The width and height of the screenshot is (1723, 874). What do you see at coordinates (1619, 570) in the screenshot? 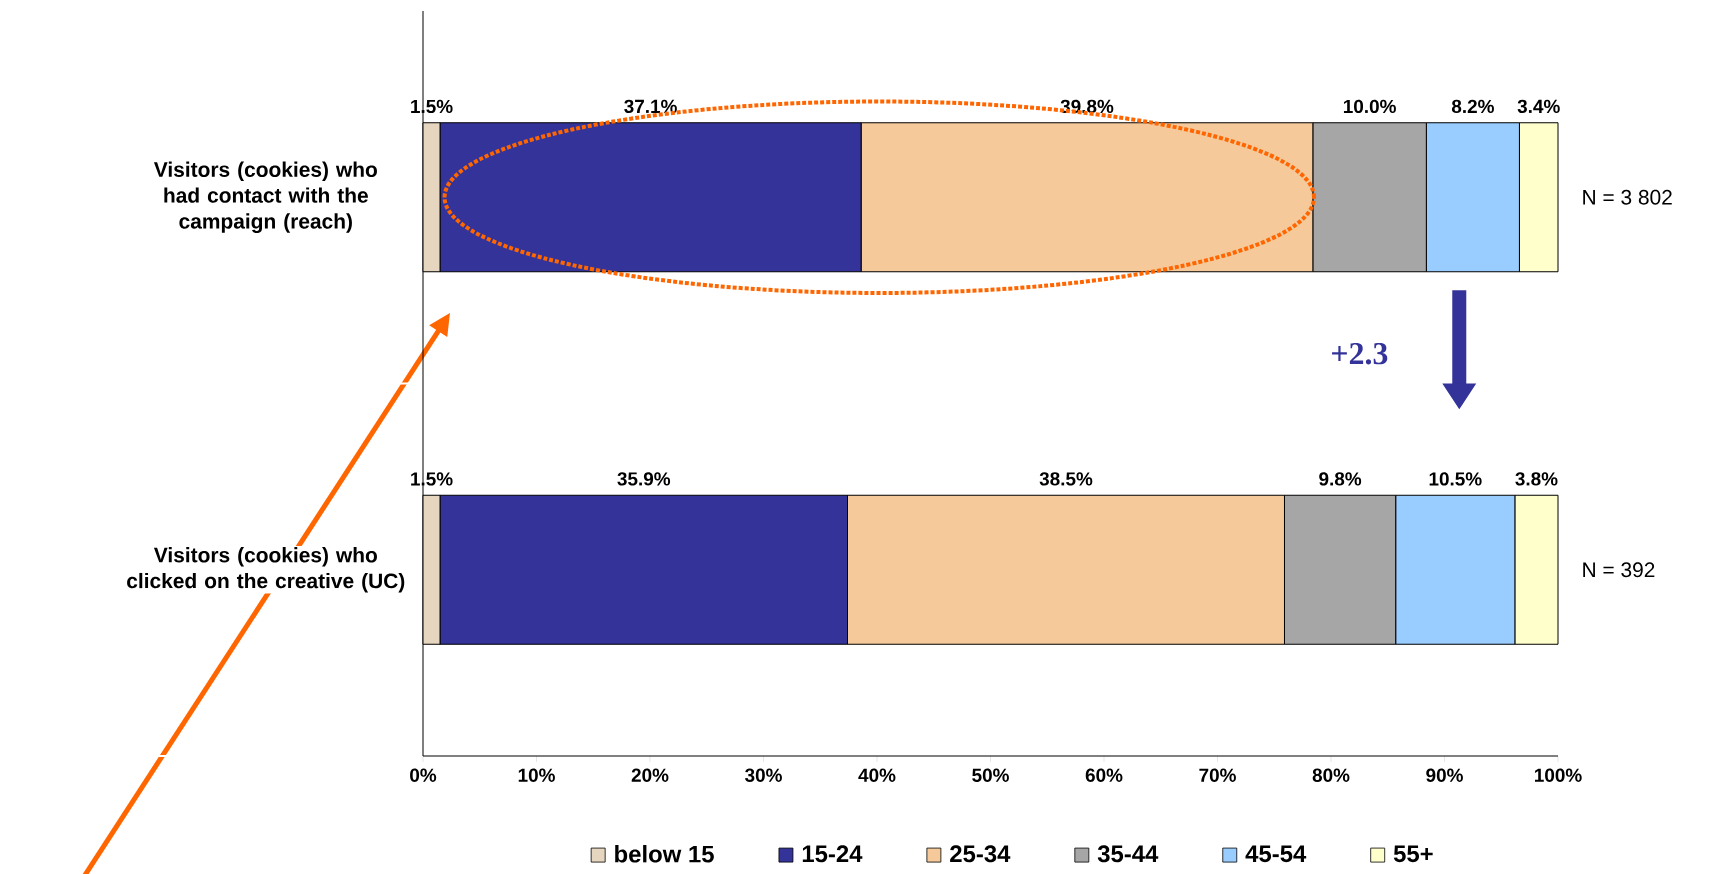
I see `text: N = 392` at bounding box center [1619, 570].